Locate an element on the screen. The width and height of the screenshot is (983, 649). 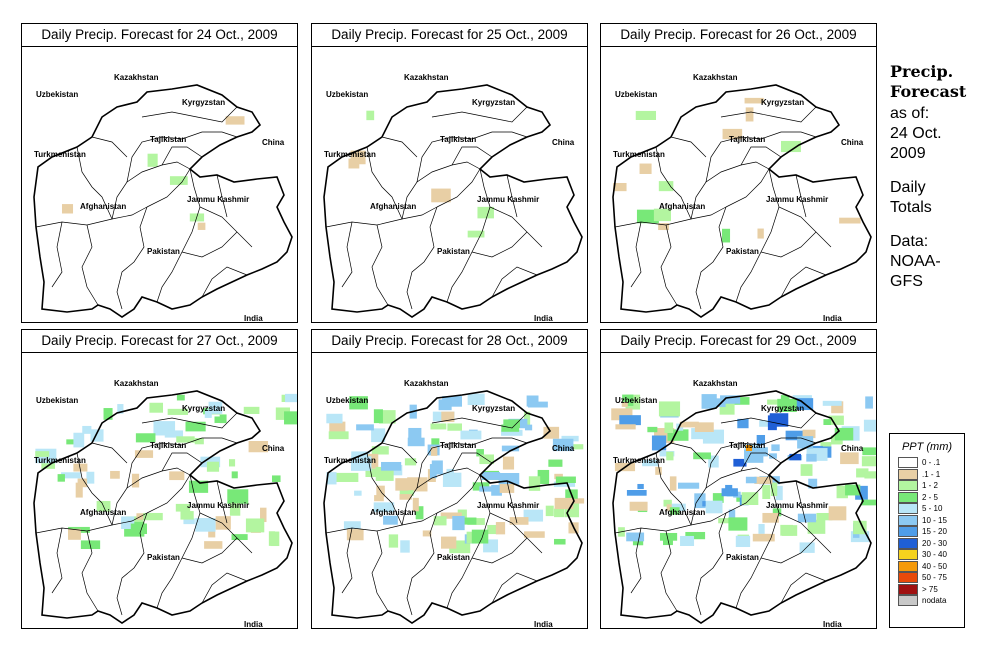
legend-label: .1 - 1 is located at coordinates (931, 474).